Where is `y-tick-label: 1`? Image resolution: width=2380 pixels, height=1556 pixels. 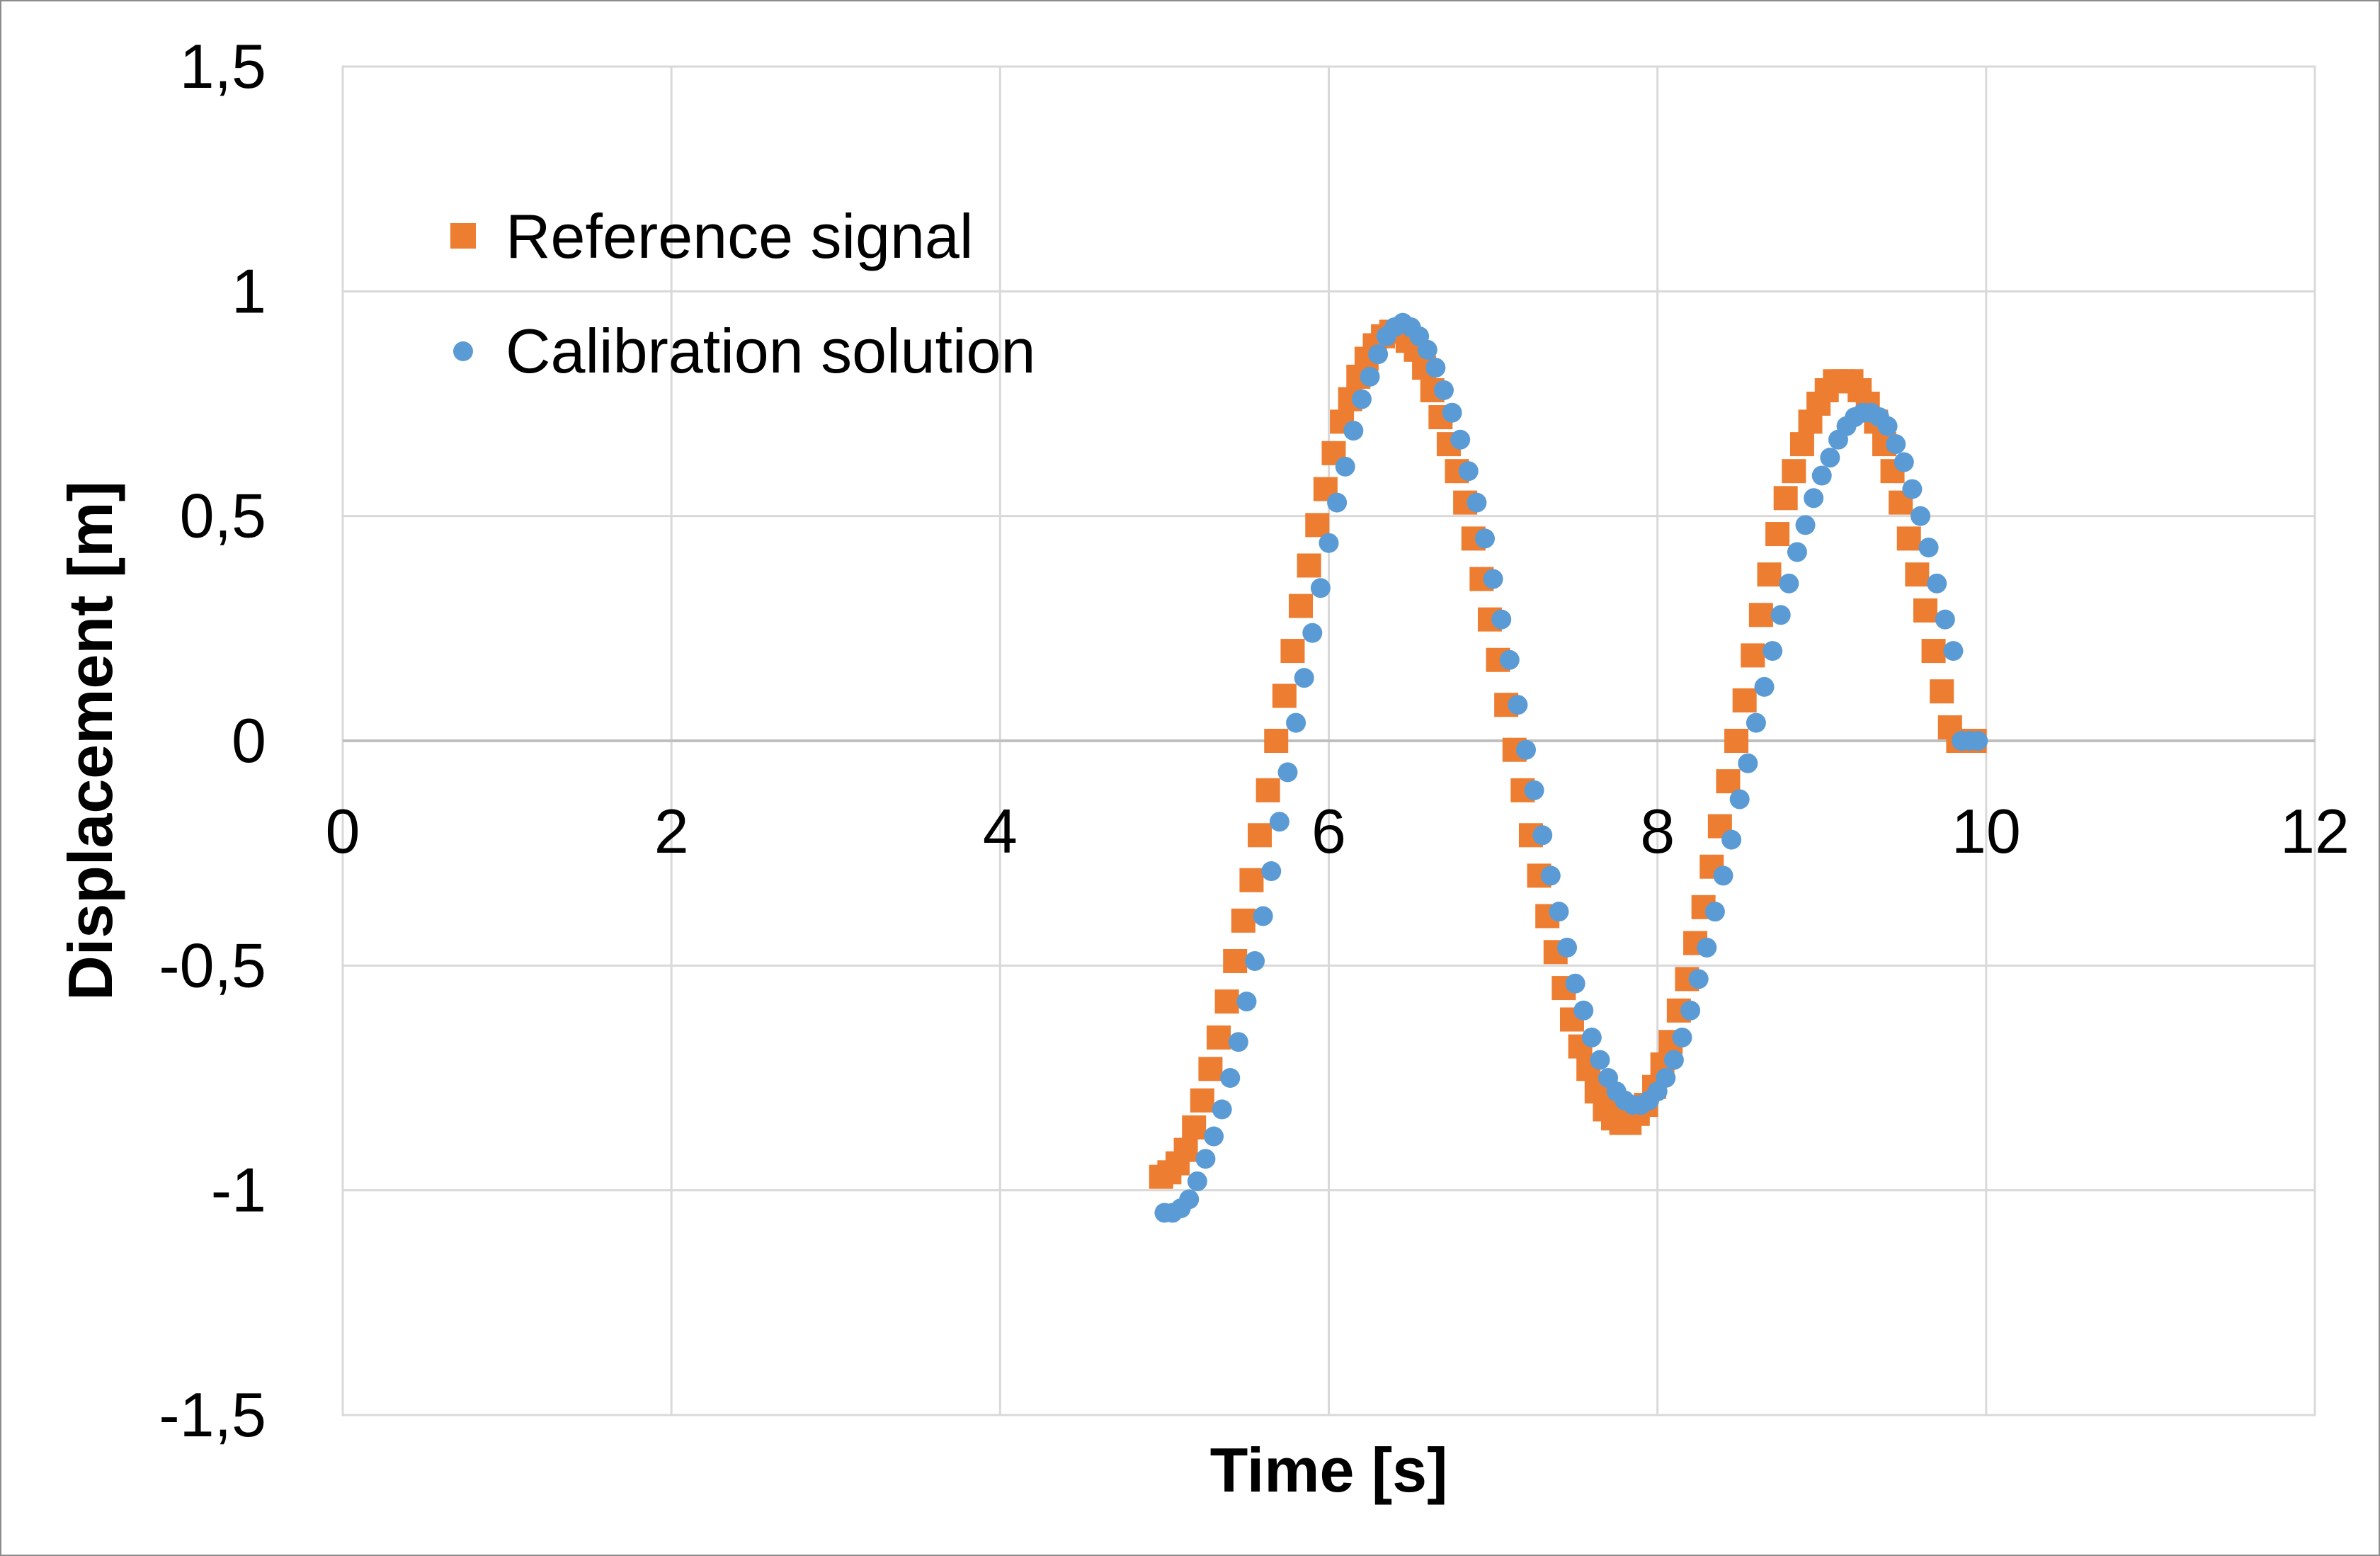 y-tick-label: 1 is located at coordinates (249, 291).